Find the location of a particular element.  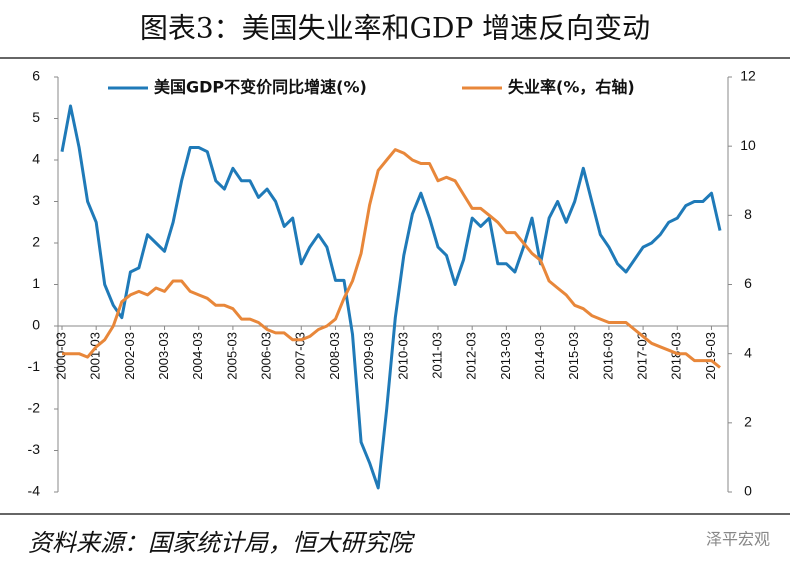

source-note: 资料来源：国家统计局，恒大研究院 is located at coordinates (222, 543).